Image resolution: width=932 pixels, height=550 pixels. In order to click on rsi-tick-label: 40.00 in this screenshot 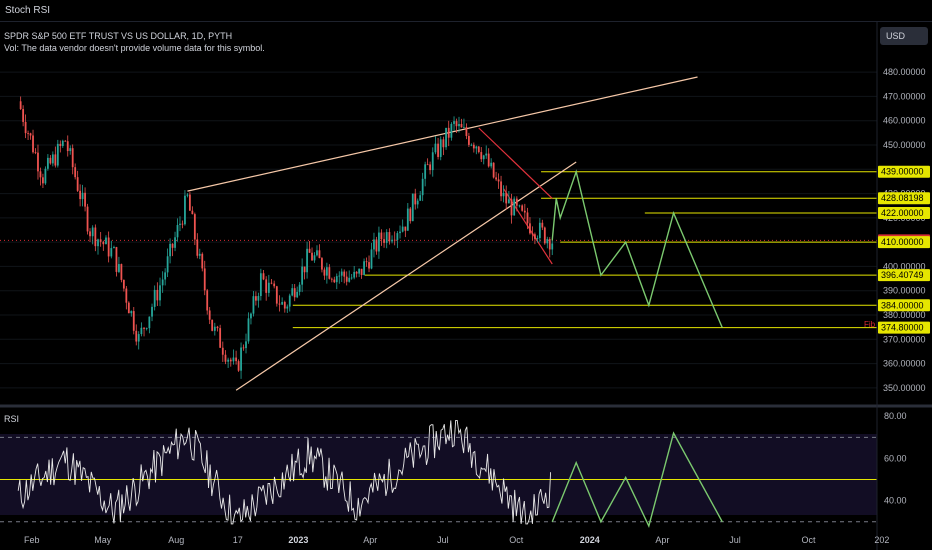, I will do `click(895, 501)`.